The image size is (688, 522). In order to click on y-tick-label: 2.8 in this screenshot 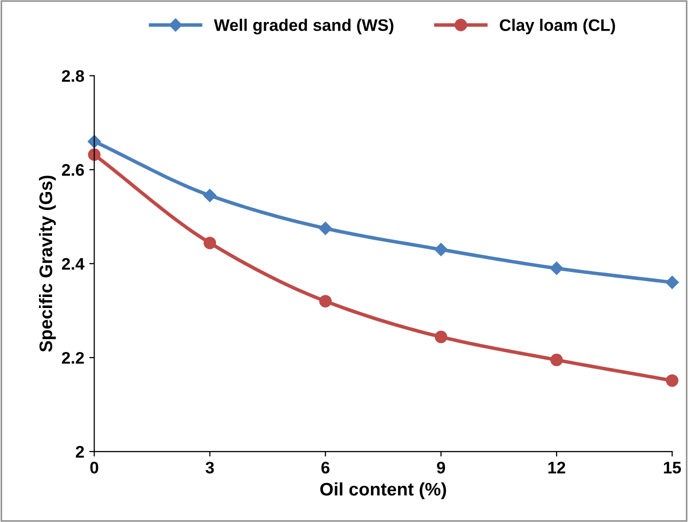, I will do `click(73, 76)`.